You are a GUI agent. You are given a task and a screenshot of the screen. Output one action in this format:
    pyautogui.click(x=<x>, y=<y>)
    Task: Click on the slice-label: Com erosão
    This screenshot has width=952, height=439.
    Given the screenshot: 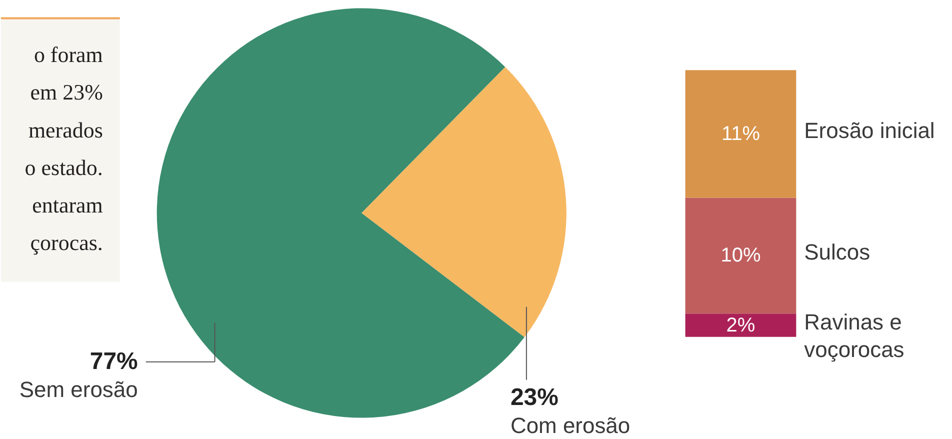 What is the action you would take?
    pyautogui.click(x=570, y=425)
    